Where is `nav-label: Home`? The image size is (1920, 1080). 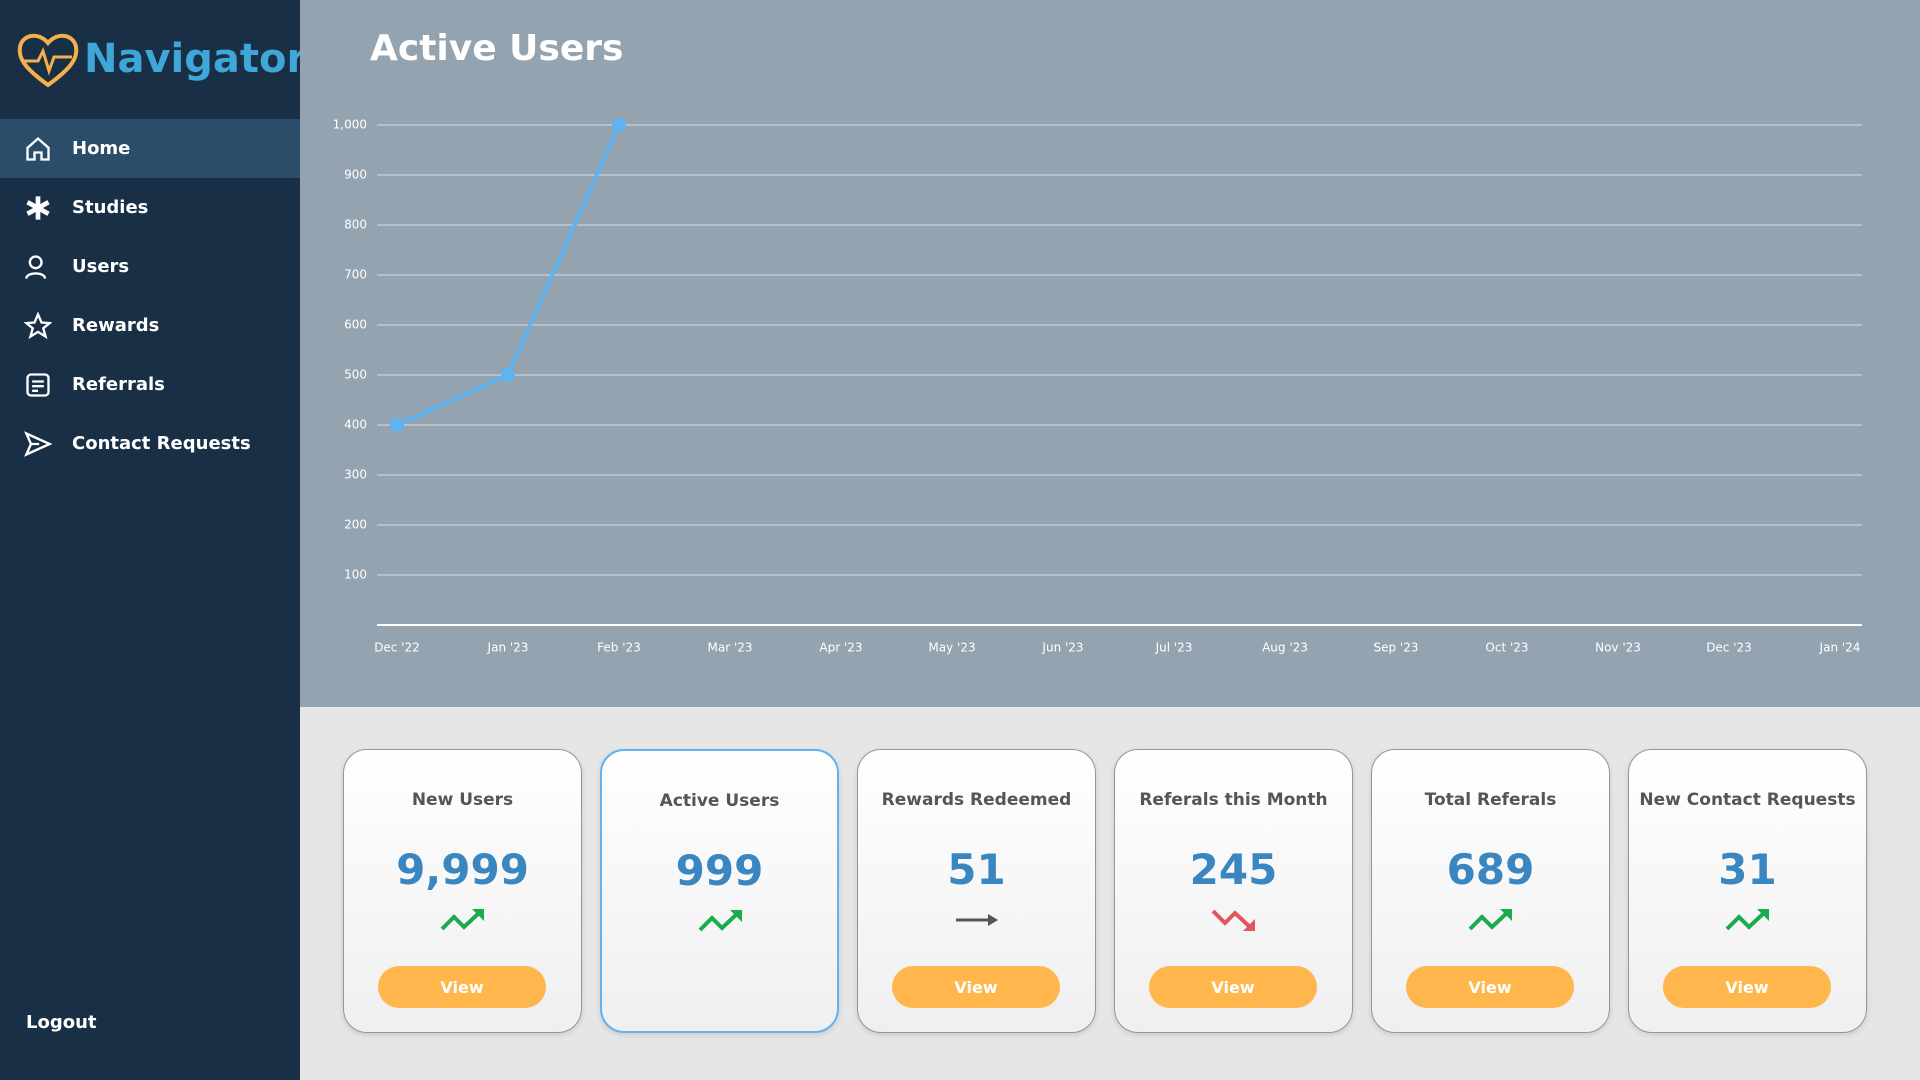
nav-label: Home is located at coordinates (101, 148).